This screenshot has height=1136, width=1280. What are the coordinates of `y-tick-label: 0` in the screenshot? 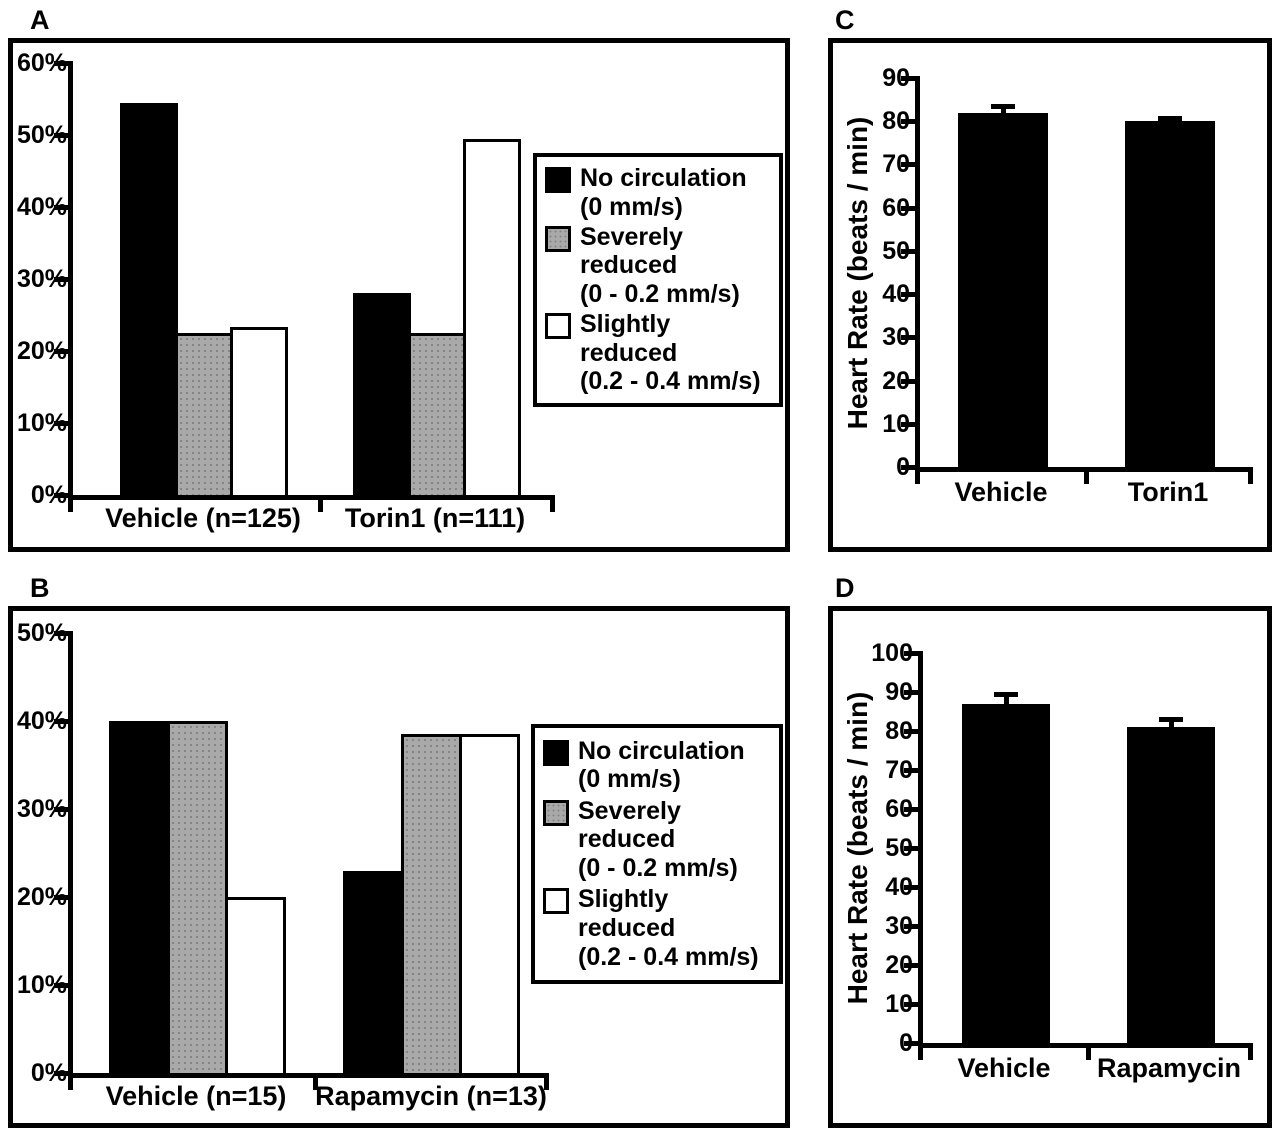 It's located at (903, 467).